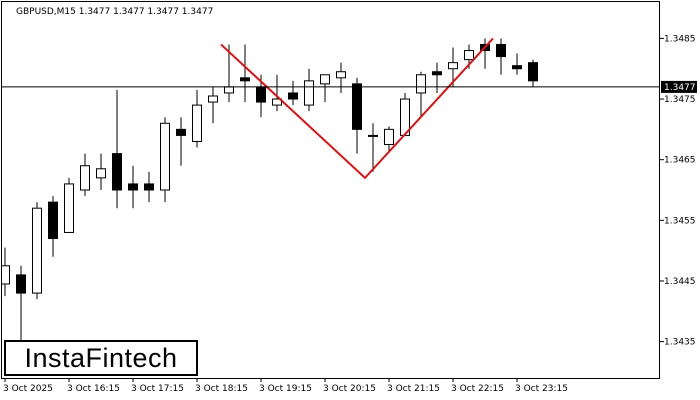 This screenshot has width=700, height=400. I want to click on brand-logo: InstaFintech, so click(101, 358).